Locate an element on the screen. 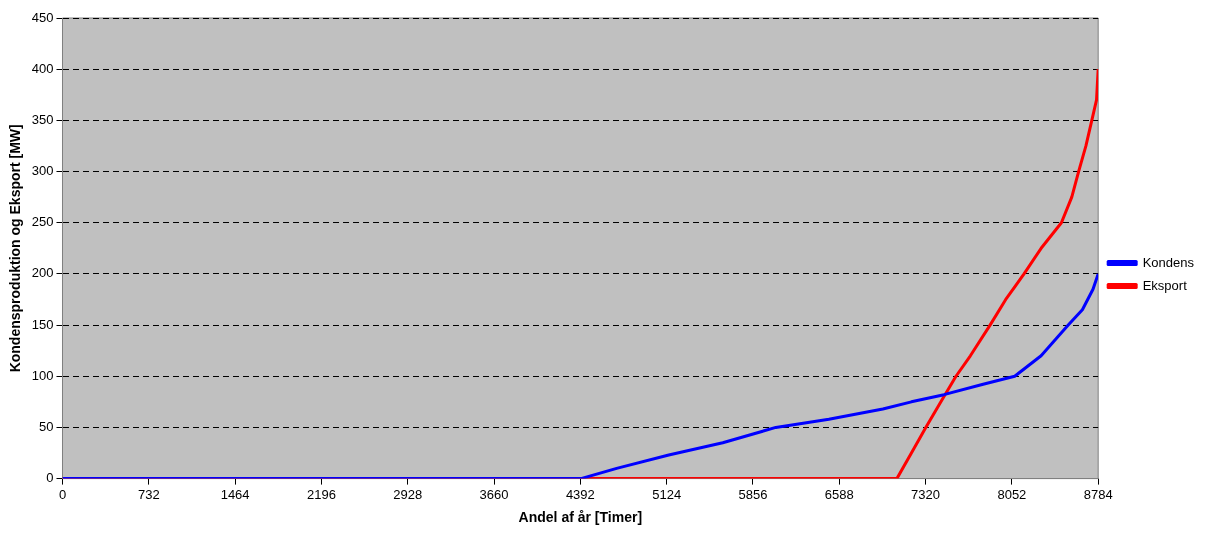 This screenshot has width=1208, height=535. y-tick-label: 100 is located at coordinates (42, 375).